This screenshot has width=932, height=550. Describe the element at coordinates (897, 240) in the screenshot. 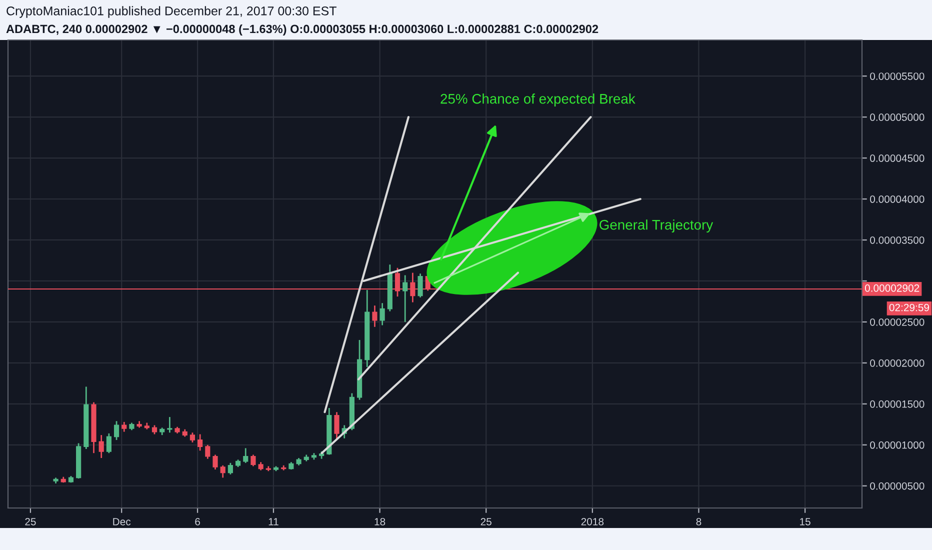

I see `y-tick-label: 0.00003500` at that location.